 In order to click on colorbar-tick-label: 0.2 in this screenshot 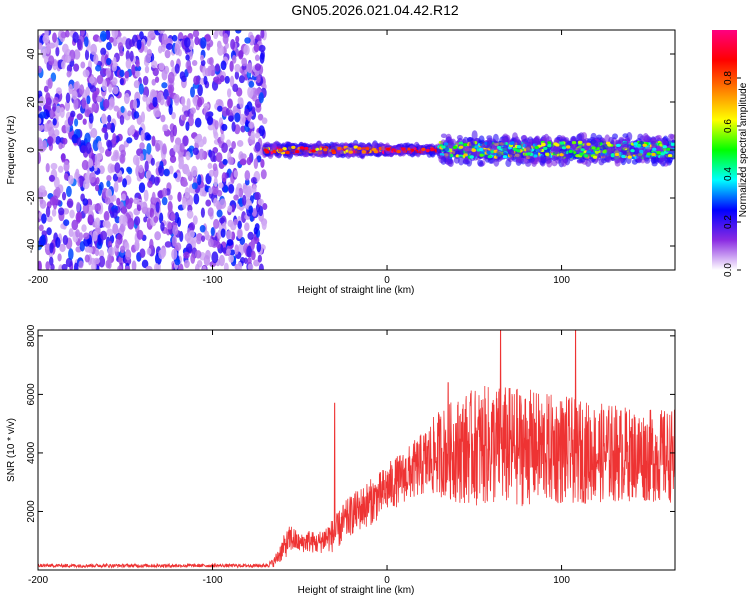, I will do `click(728, 222)`.